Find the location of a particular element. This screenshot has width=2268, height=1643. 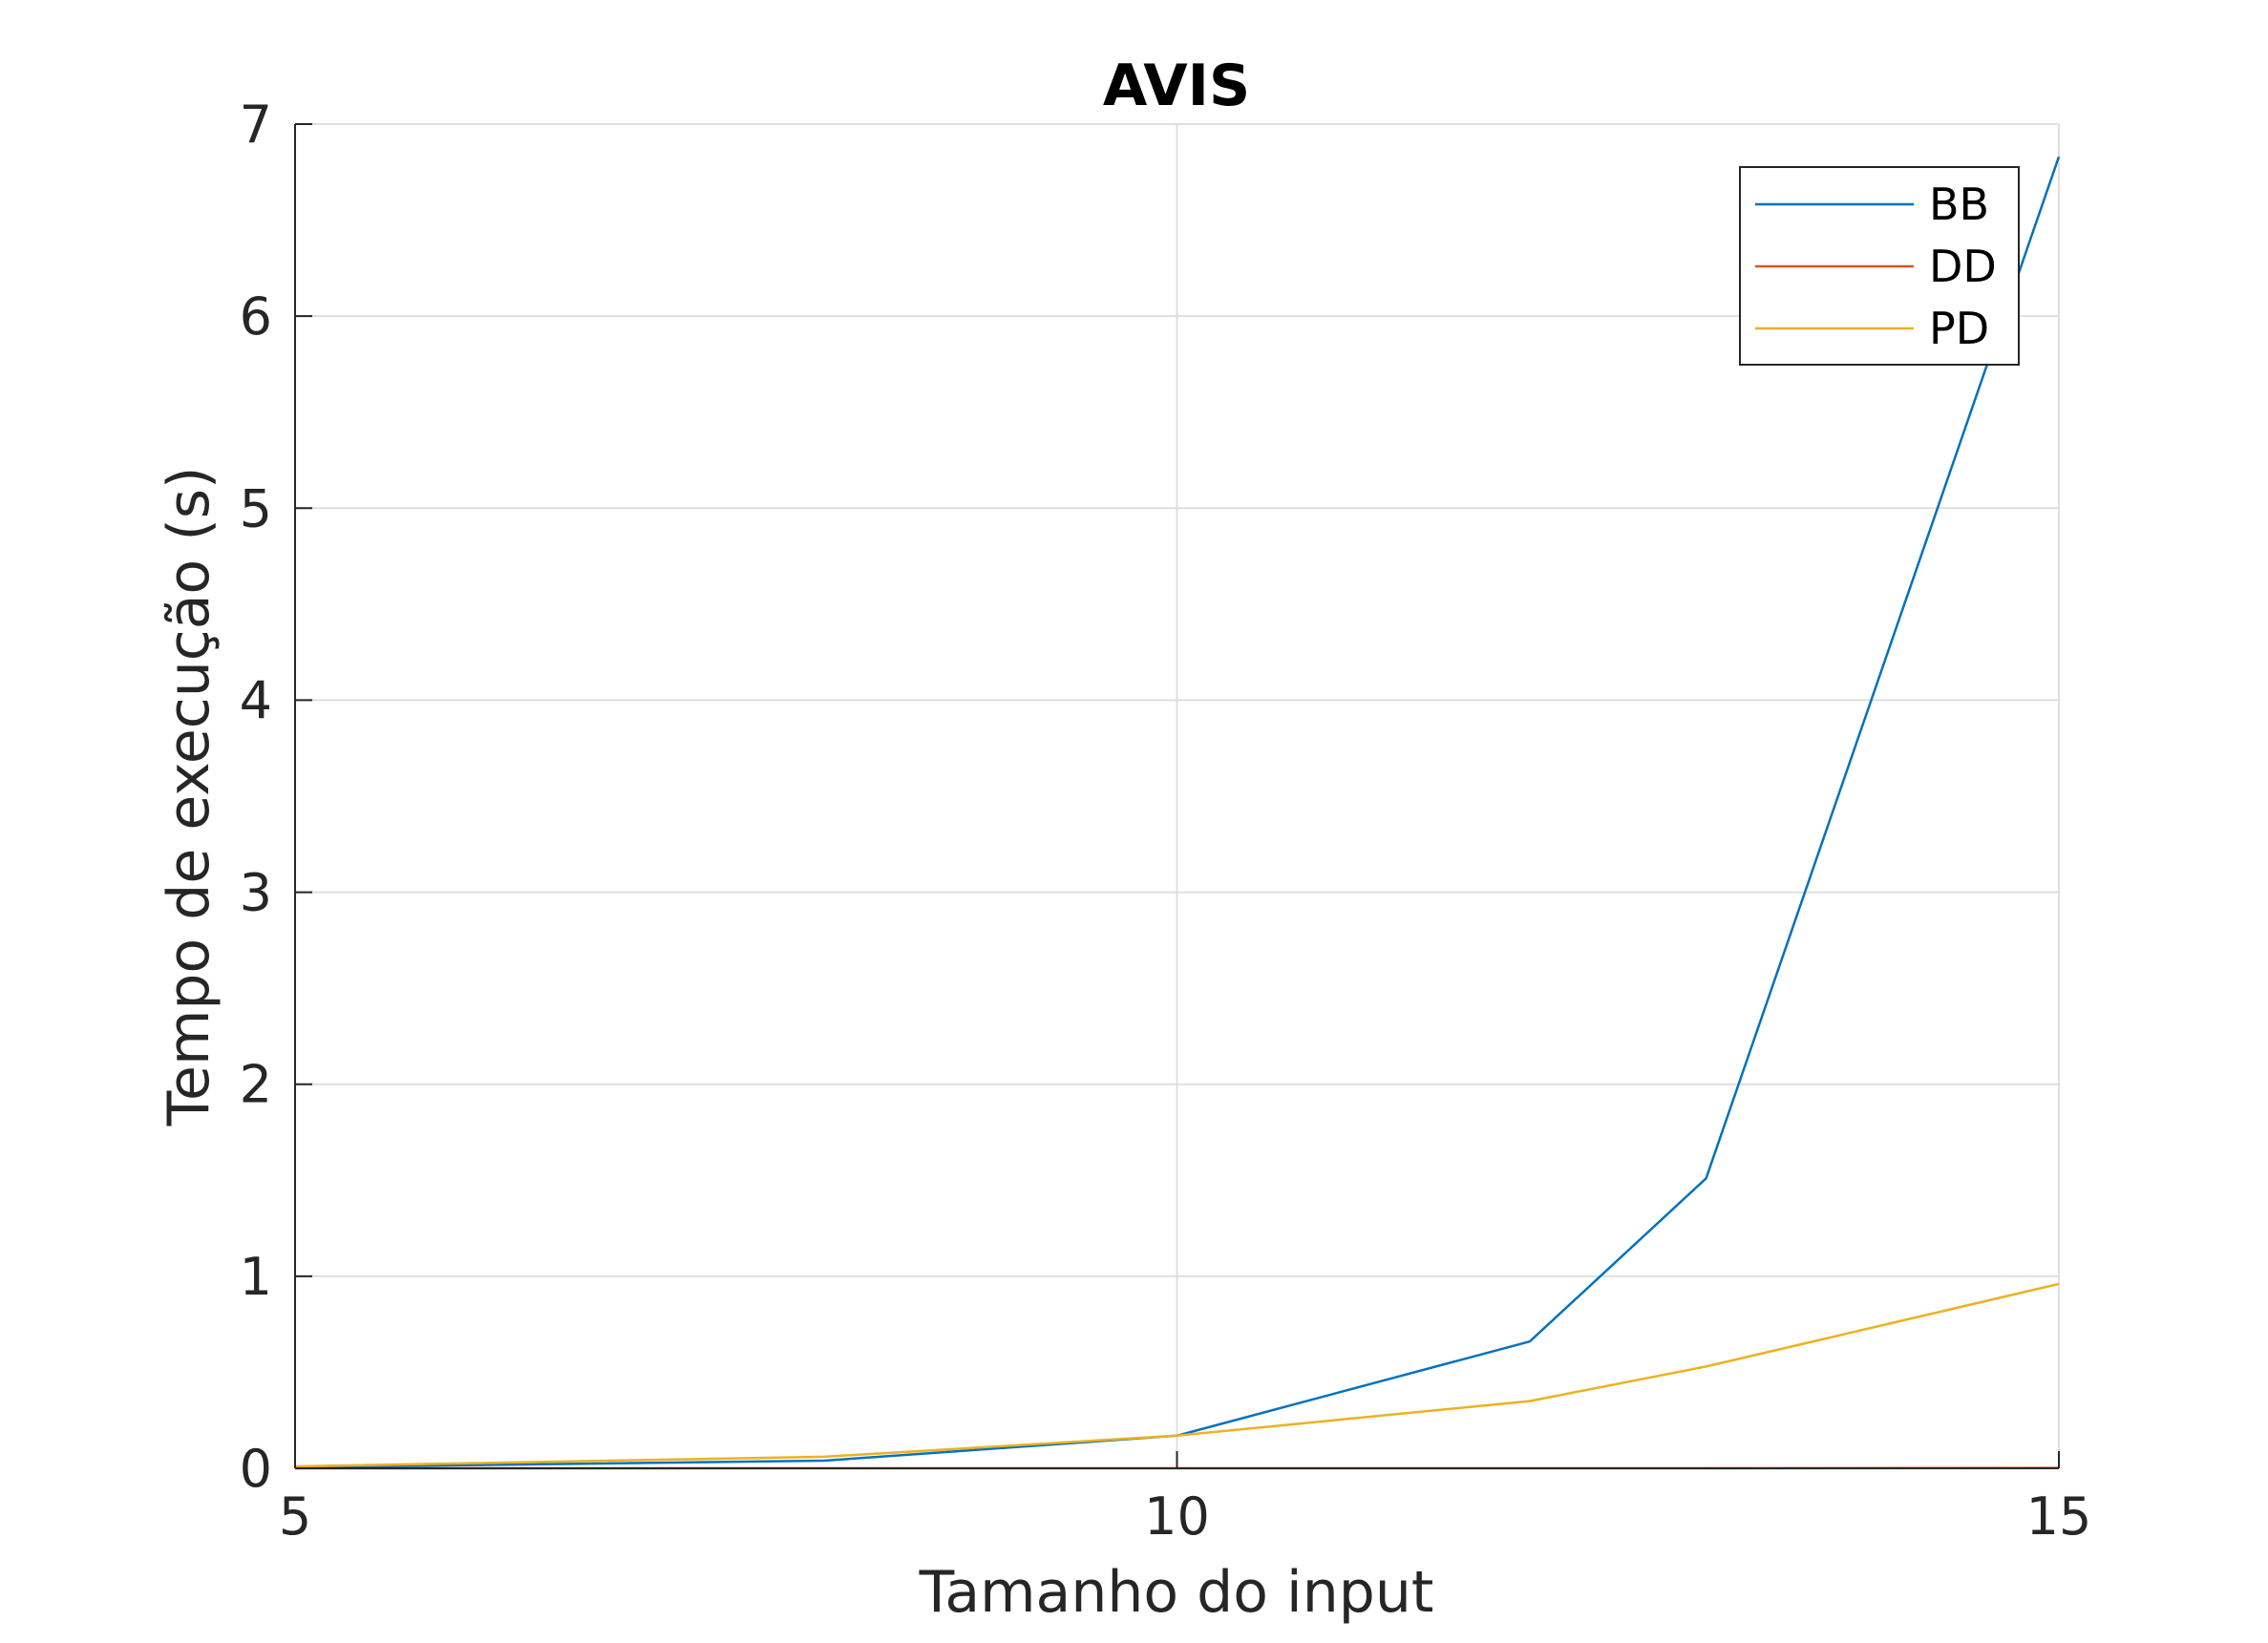

x-tick-label: 10 is located at coordinates (1177, 1516).